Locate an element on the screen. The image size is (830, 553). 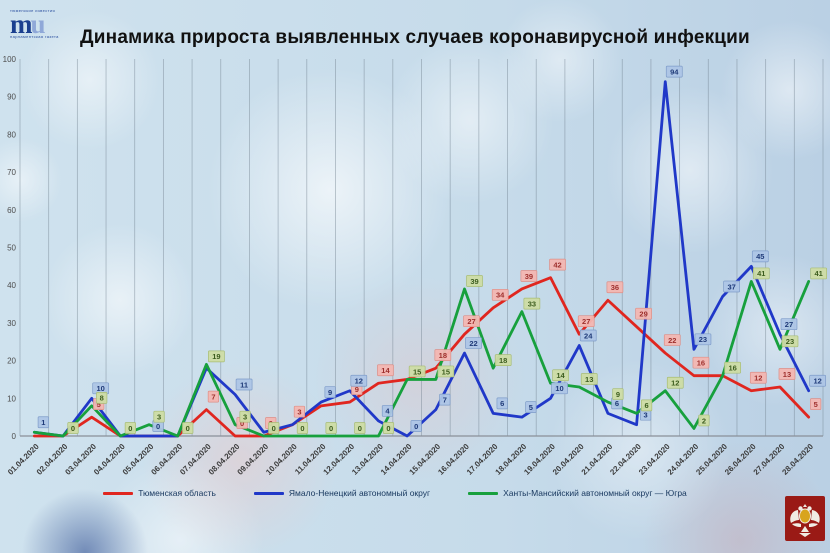
svg-text: 36 is located at coordinates (615, 287).